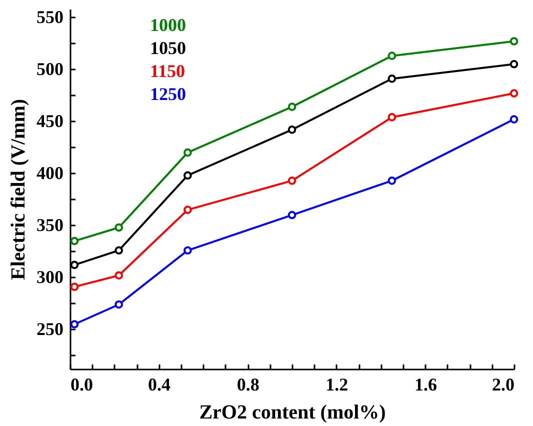  I want to click on x-tick-label: 1.6, so click(425, 384).